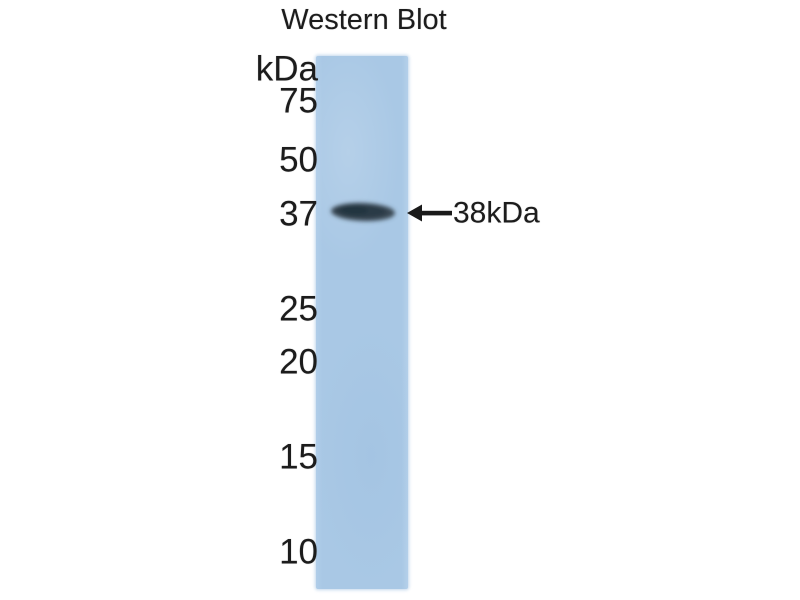 Image resolution: width=800 pixels, height=600 pixels. I want to click on ladder-label-10: 10, so click(298, 552).